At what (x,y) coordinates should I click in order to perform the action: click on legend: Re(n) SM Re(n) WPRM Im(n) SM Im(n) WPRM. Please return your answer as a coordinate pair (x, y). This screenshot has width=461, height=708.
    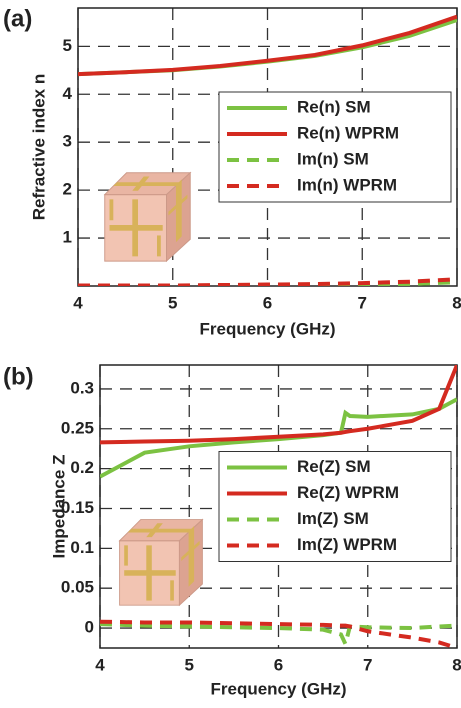
    Looking at the image, I should click on (335, 147).